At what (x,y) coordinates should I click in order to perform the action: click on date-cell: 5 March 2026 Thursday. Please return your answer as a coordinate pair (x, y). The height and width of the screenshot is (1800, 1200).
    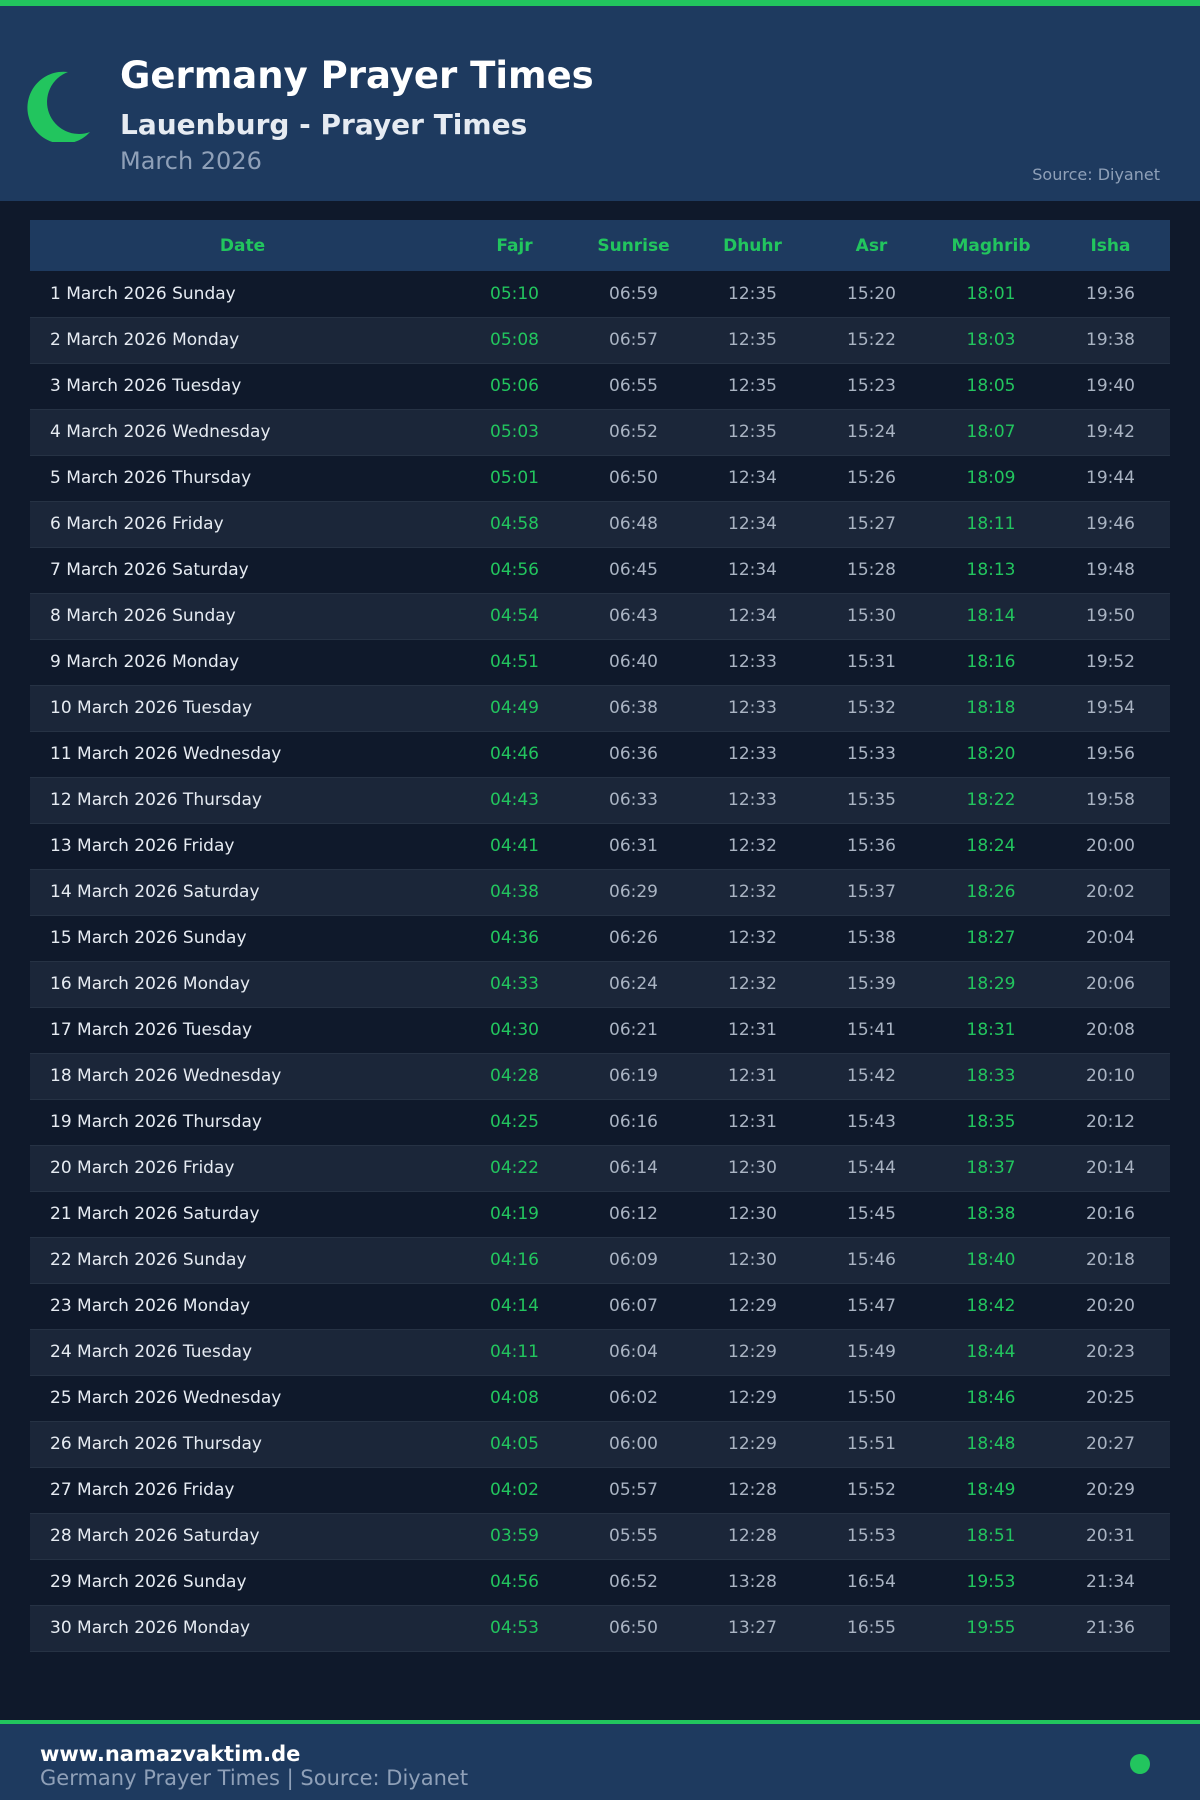
    Looking at the image, I should click on (242, 478).